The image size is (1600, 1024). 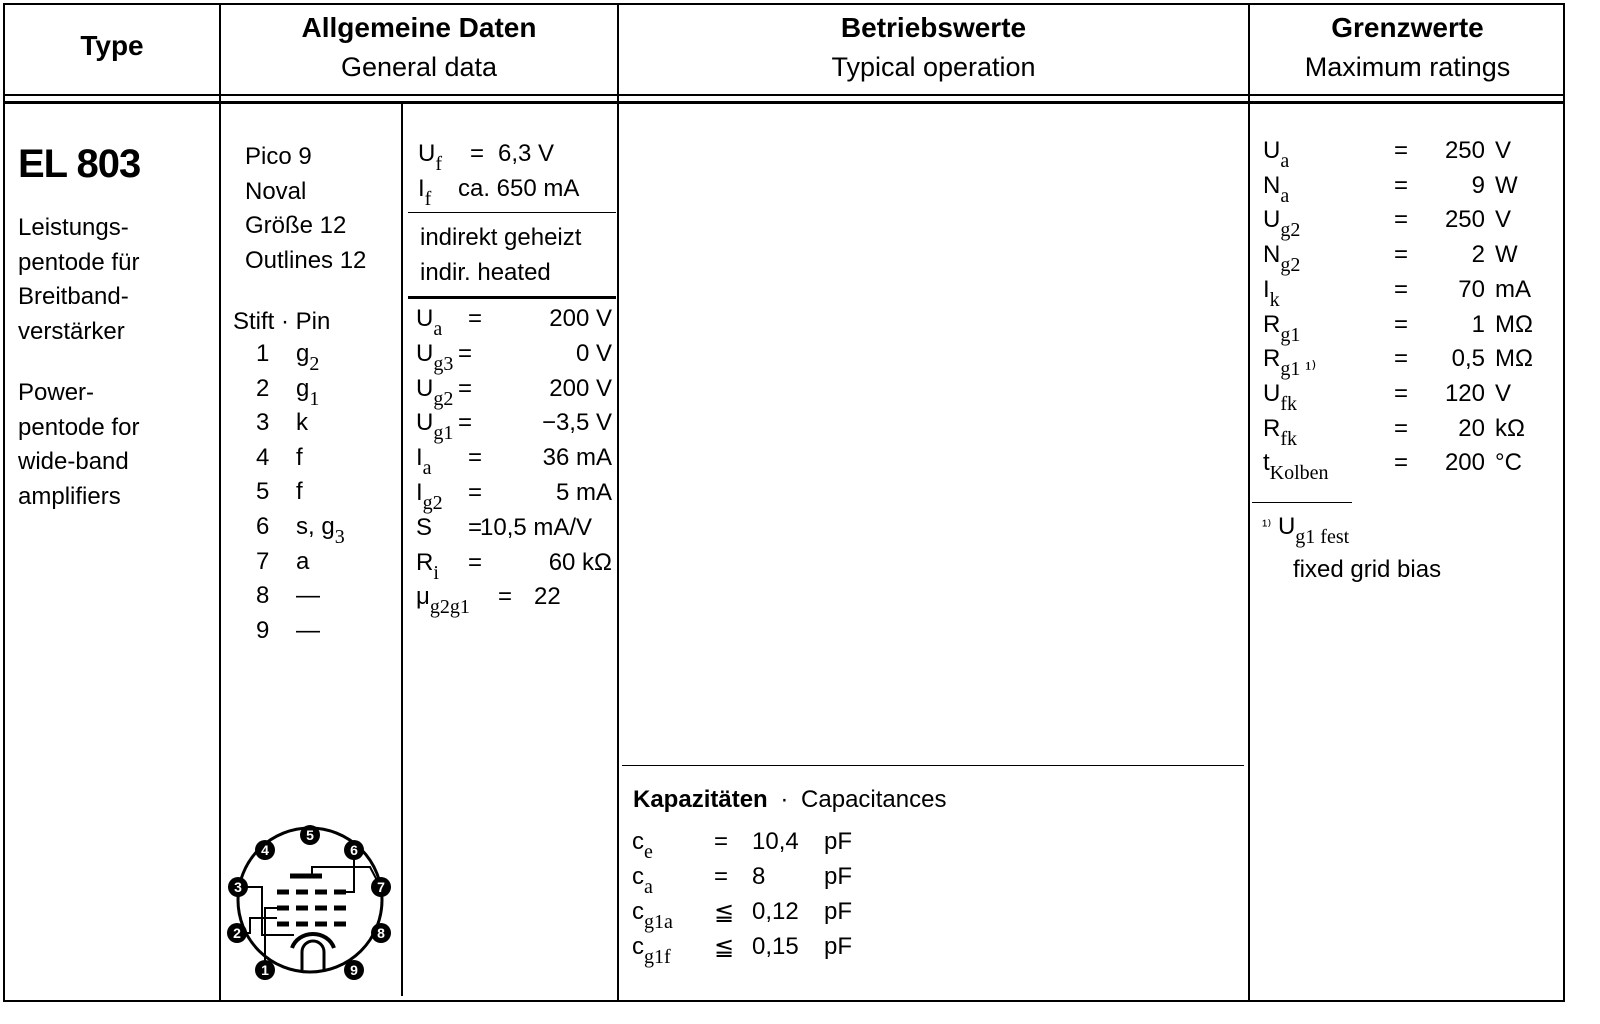 What do you see at coordinates (296, 225) in the screenshot?
I see `text-line: Größe 12` at bounding box center [296, 225].